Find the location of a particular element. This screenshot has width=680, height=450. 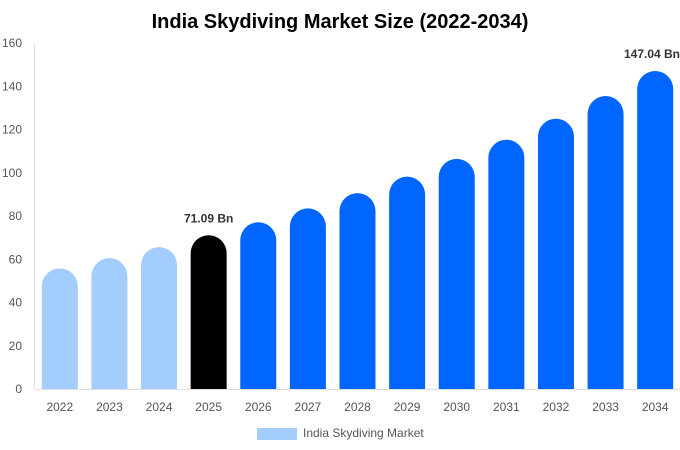

x-tick-label: 2030 is located at coordinates (456, 407).